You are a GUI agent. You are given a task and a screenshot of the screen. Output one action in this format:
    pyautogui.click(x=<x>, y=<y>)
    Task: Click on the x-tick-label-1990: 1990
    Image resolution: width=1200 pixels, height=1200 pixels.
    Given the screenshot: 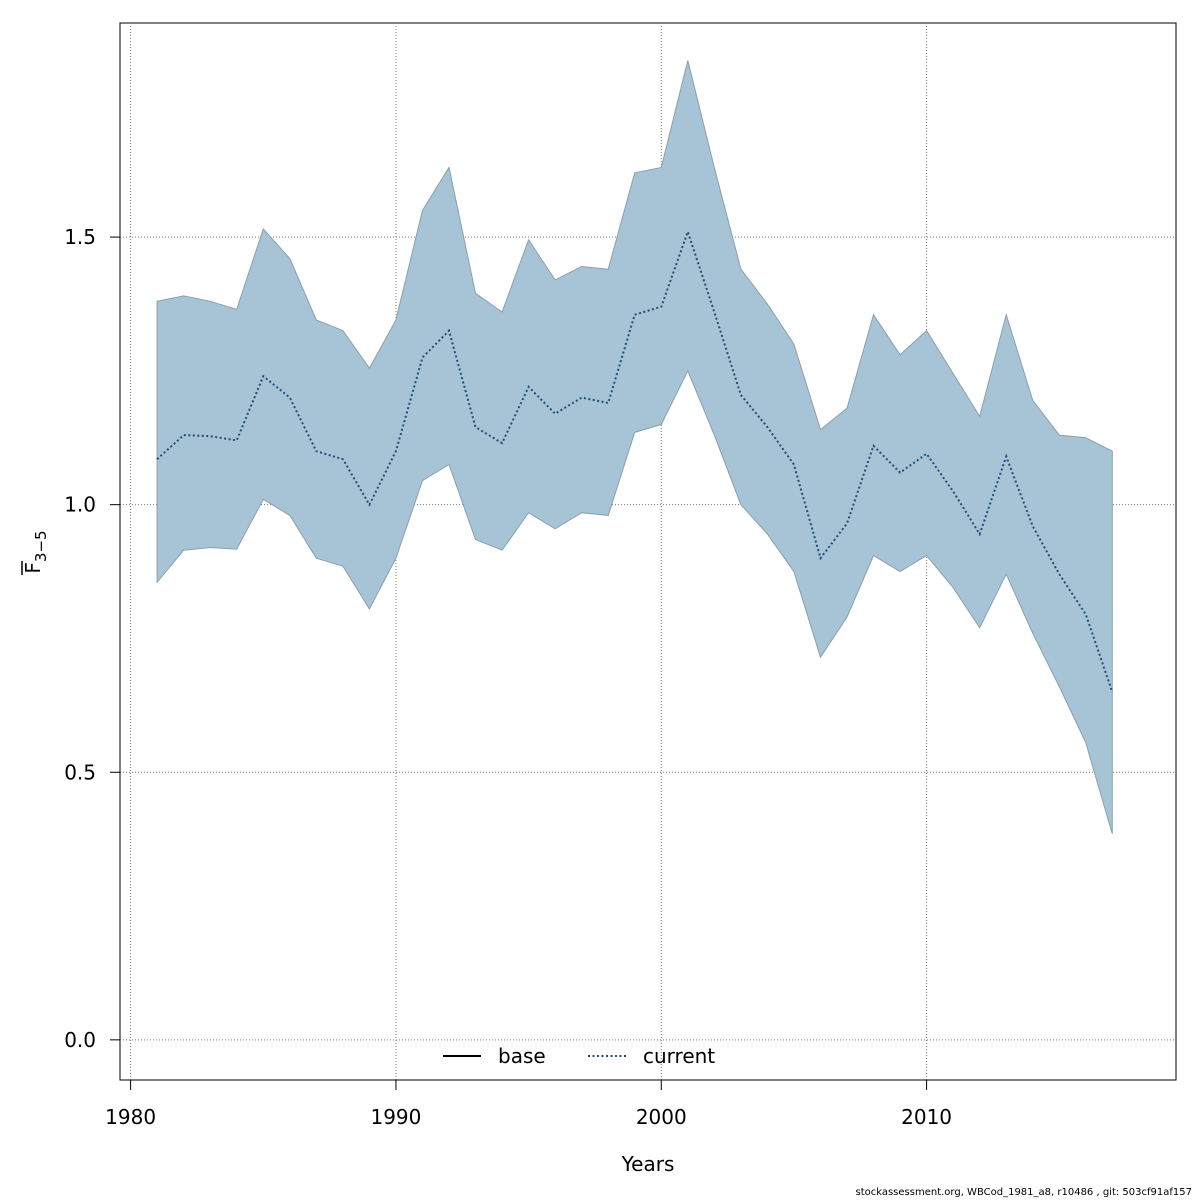 What is the action you would take?
    pyautogui.click(x=395, y=1117)
    